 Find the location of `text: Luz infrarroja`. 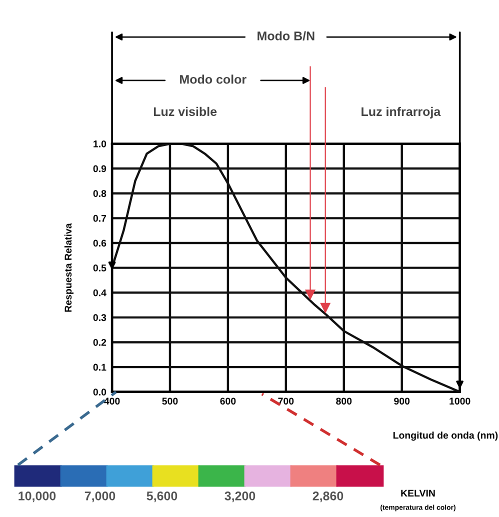

text: Luz infrarroja is located at coordinates (401, 112).